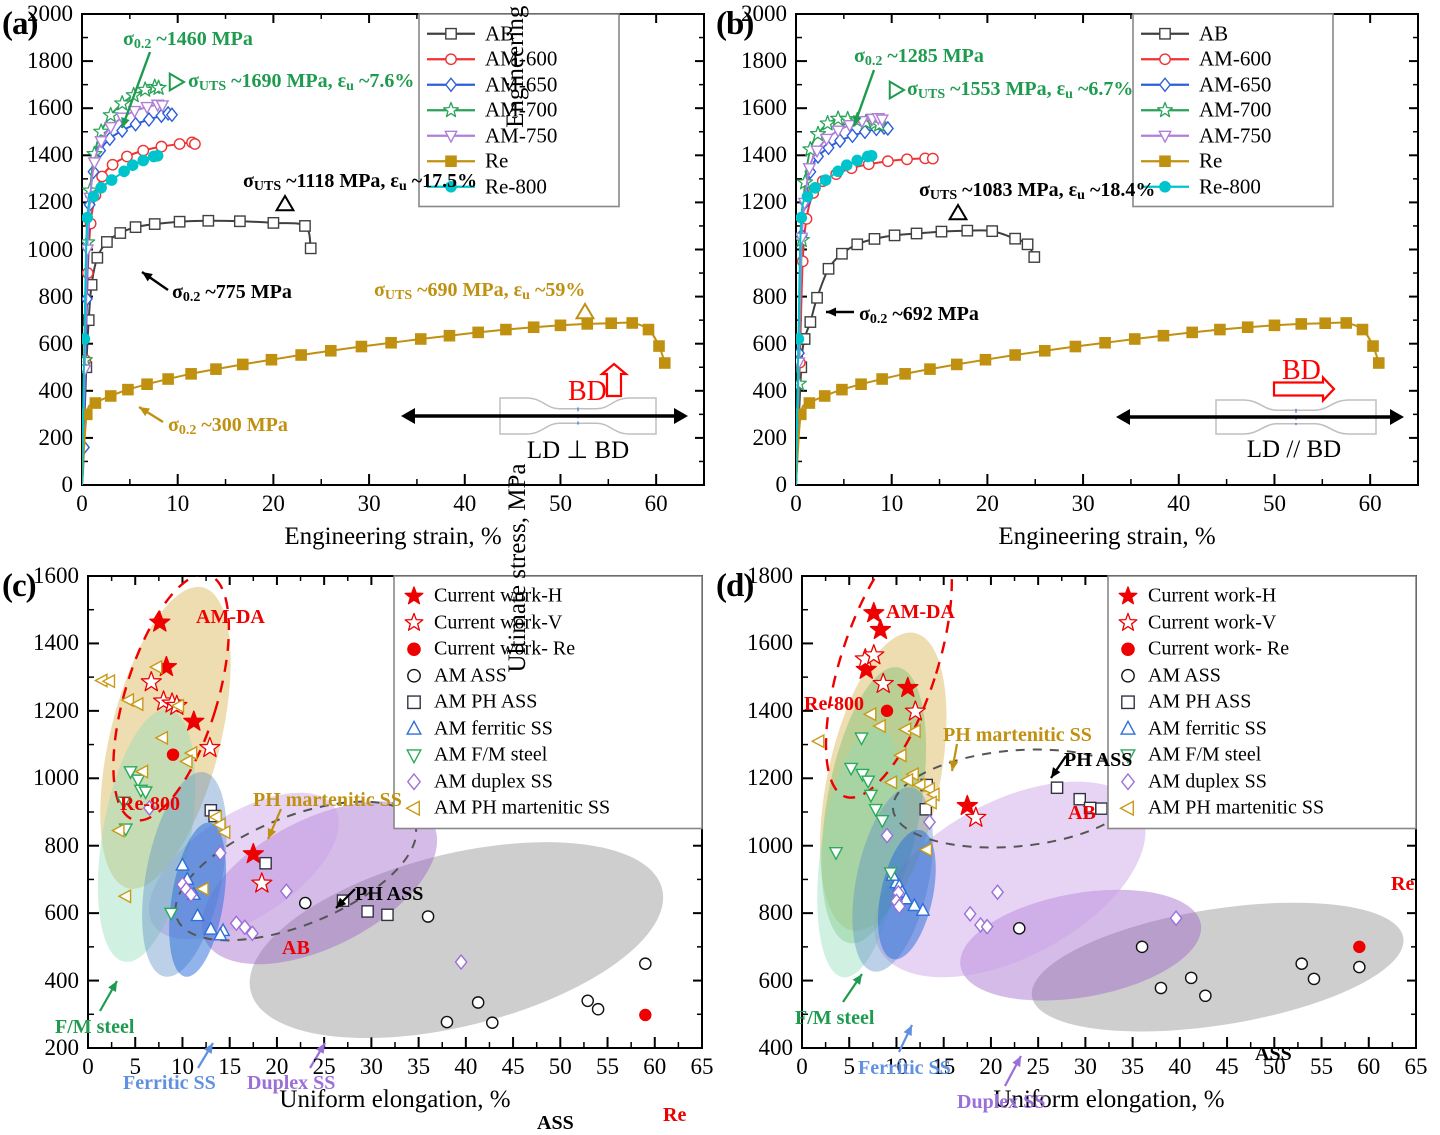 The height and width of the screenshot is (1135, 1440). What do you see at coordinates (675, 1115) in the screenshot?
I see `label-re: Re` at bounding box center [675, 1115].